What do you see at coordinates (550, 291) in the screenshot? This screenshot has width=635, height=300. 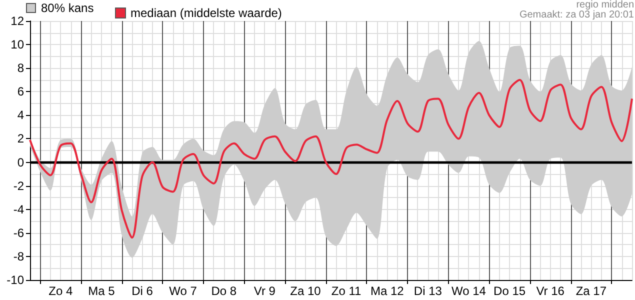 I see `x-tick-label: Vr 16` at bounding box center [550, 291].